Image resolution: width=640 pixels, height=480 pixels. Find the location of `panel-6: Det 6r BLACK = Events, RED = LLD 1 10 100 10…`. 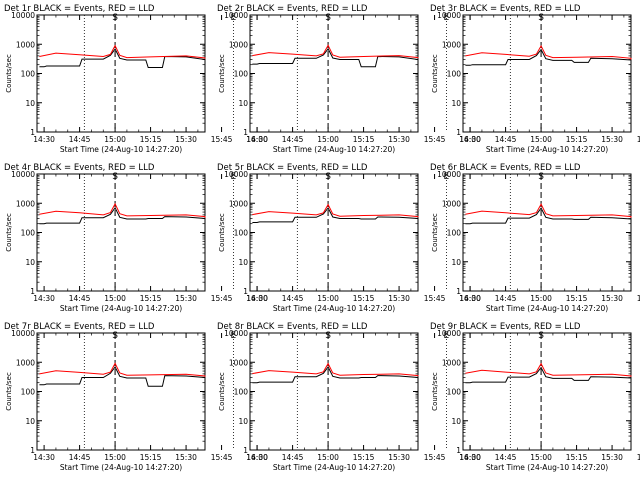

panel-6: Det 6r BLACK = Events, RED = LLD 1 10 100 10… is located at coordinates (535, 238).